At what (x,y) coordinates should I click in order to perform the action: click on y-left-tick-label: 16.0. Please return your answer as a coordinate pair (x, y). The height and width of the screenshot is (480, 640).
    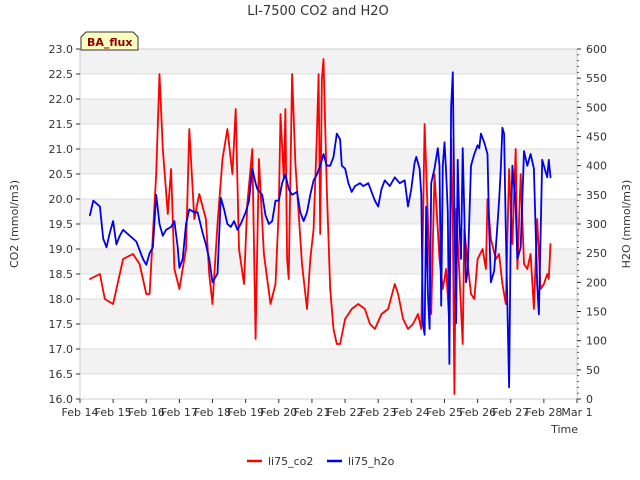
    Looking at the image, I should click on (61, 399).